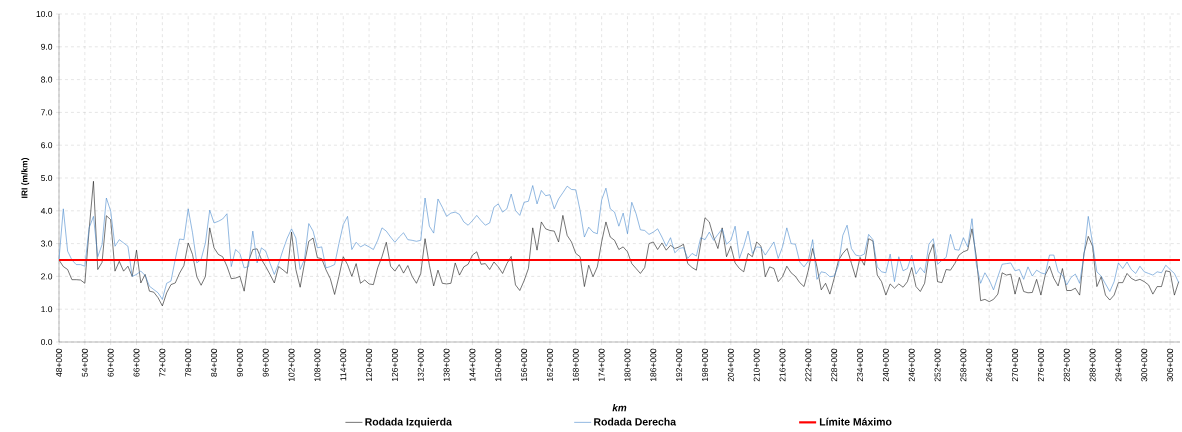 The width and height of the screenshot is (1182, 432). Describe the element at coordinates (408, 422) in the screenshot. I see `legend-label: Rodada Izquierda` at that location.